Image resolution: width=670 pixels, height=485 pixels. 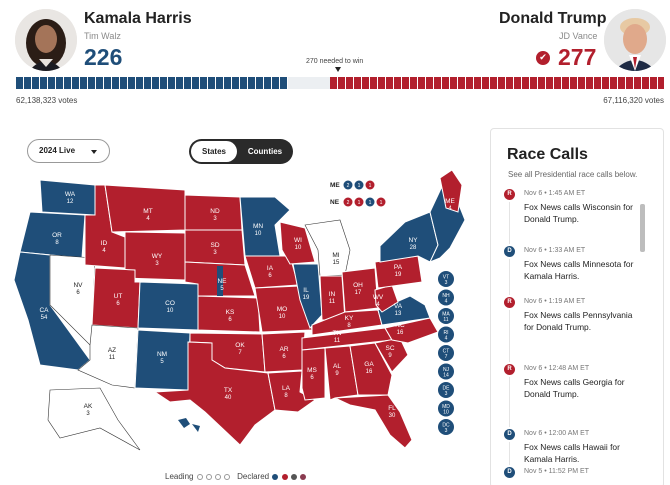 What do you see at coordinates (215, 219) in the screenshot?
I see `state-ev-ND: 3` at bounding box center [215, 219].